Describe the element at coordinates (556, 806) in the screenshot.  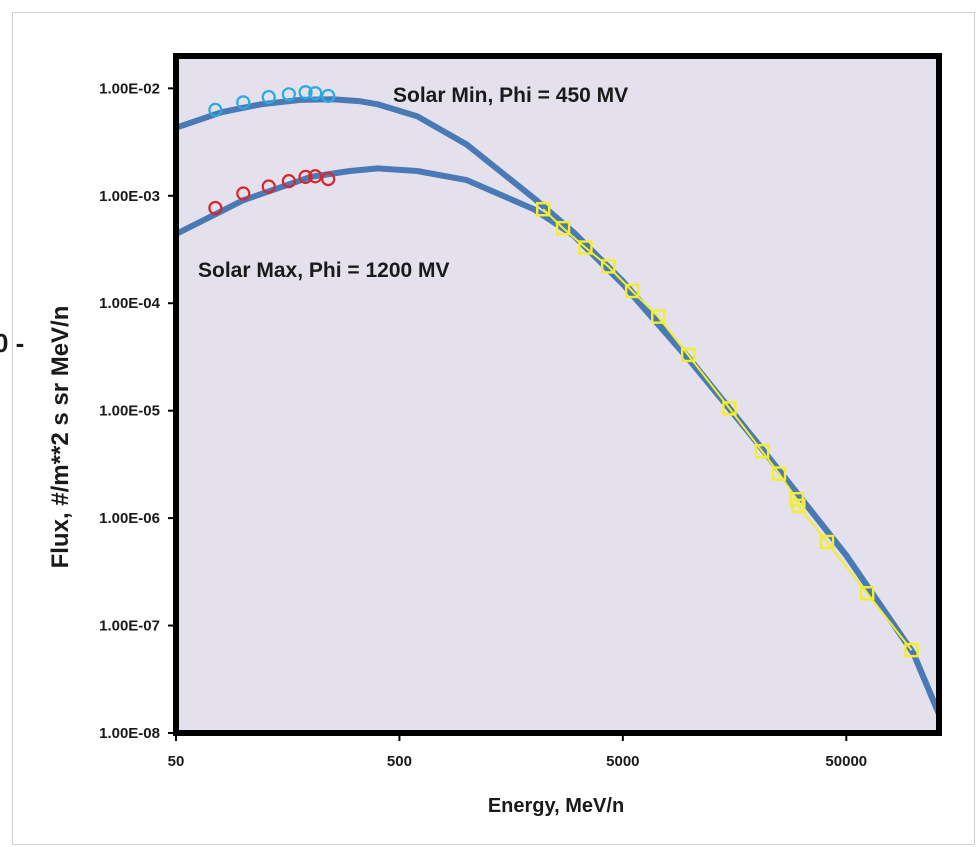
I see `x-axis-title: Energy, MeV/n` at that location.